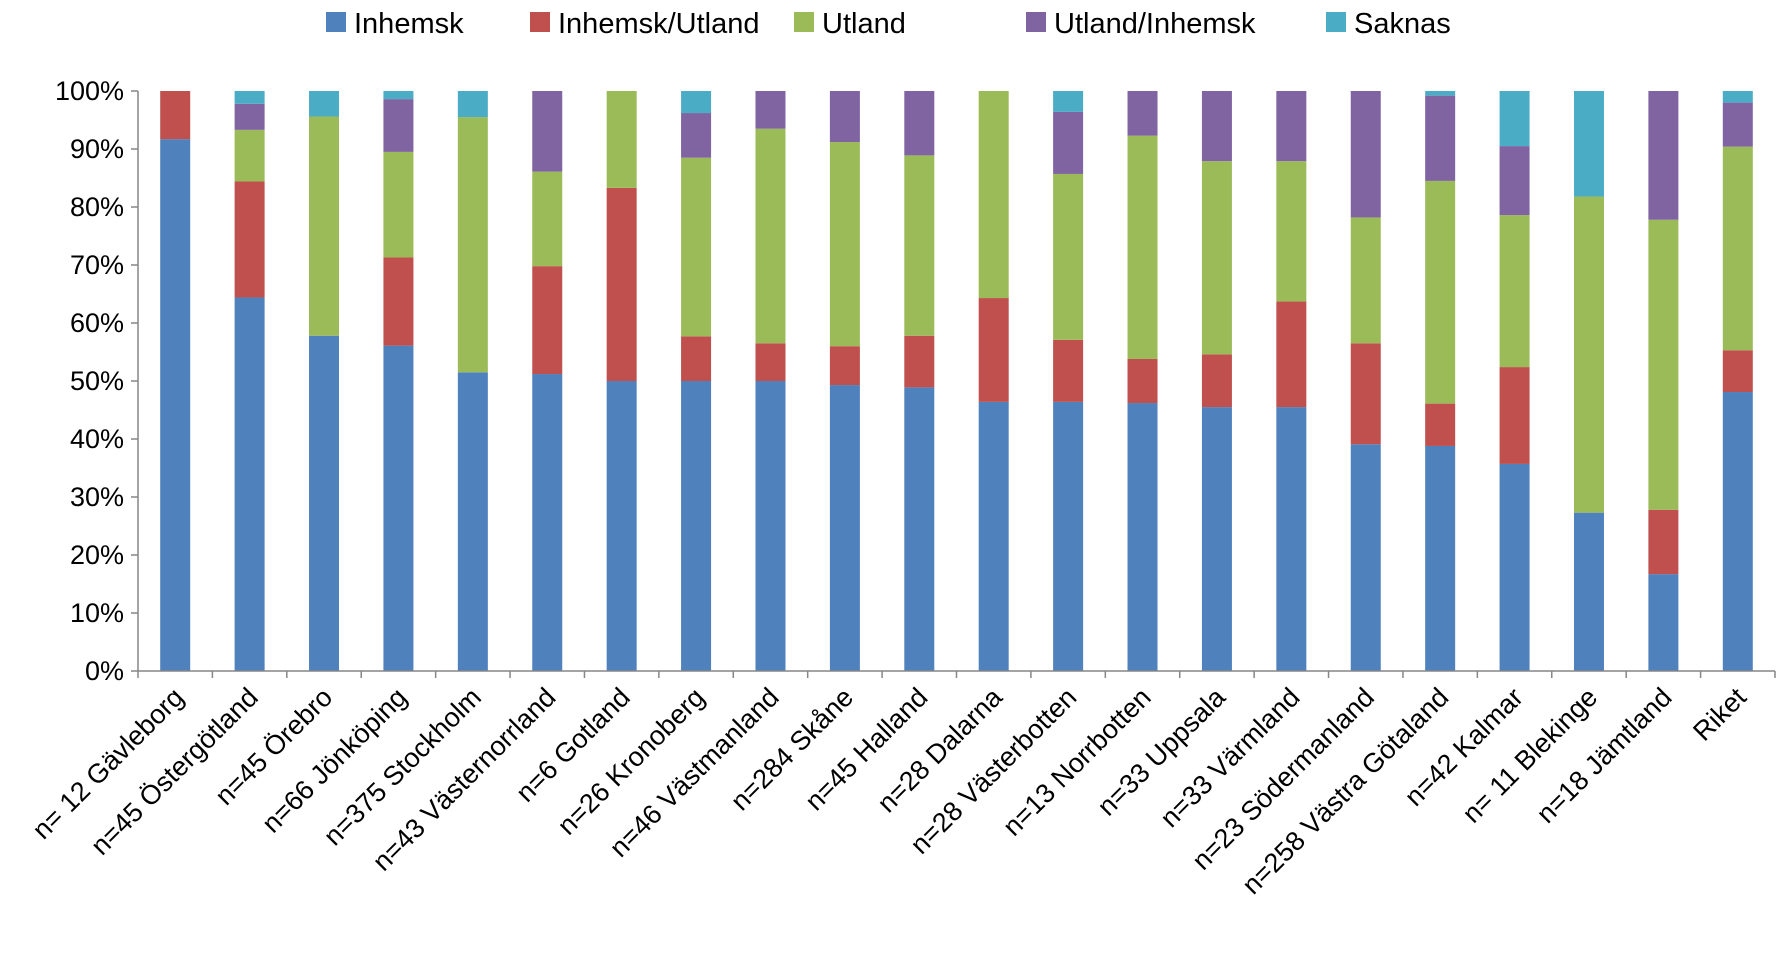  Describe the element at coordinates (1402, 24) in the screenshot. I see `legend-label-4: Saknas` at that location.